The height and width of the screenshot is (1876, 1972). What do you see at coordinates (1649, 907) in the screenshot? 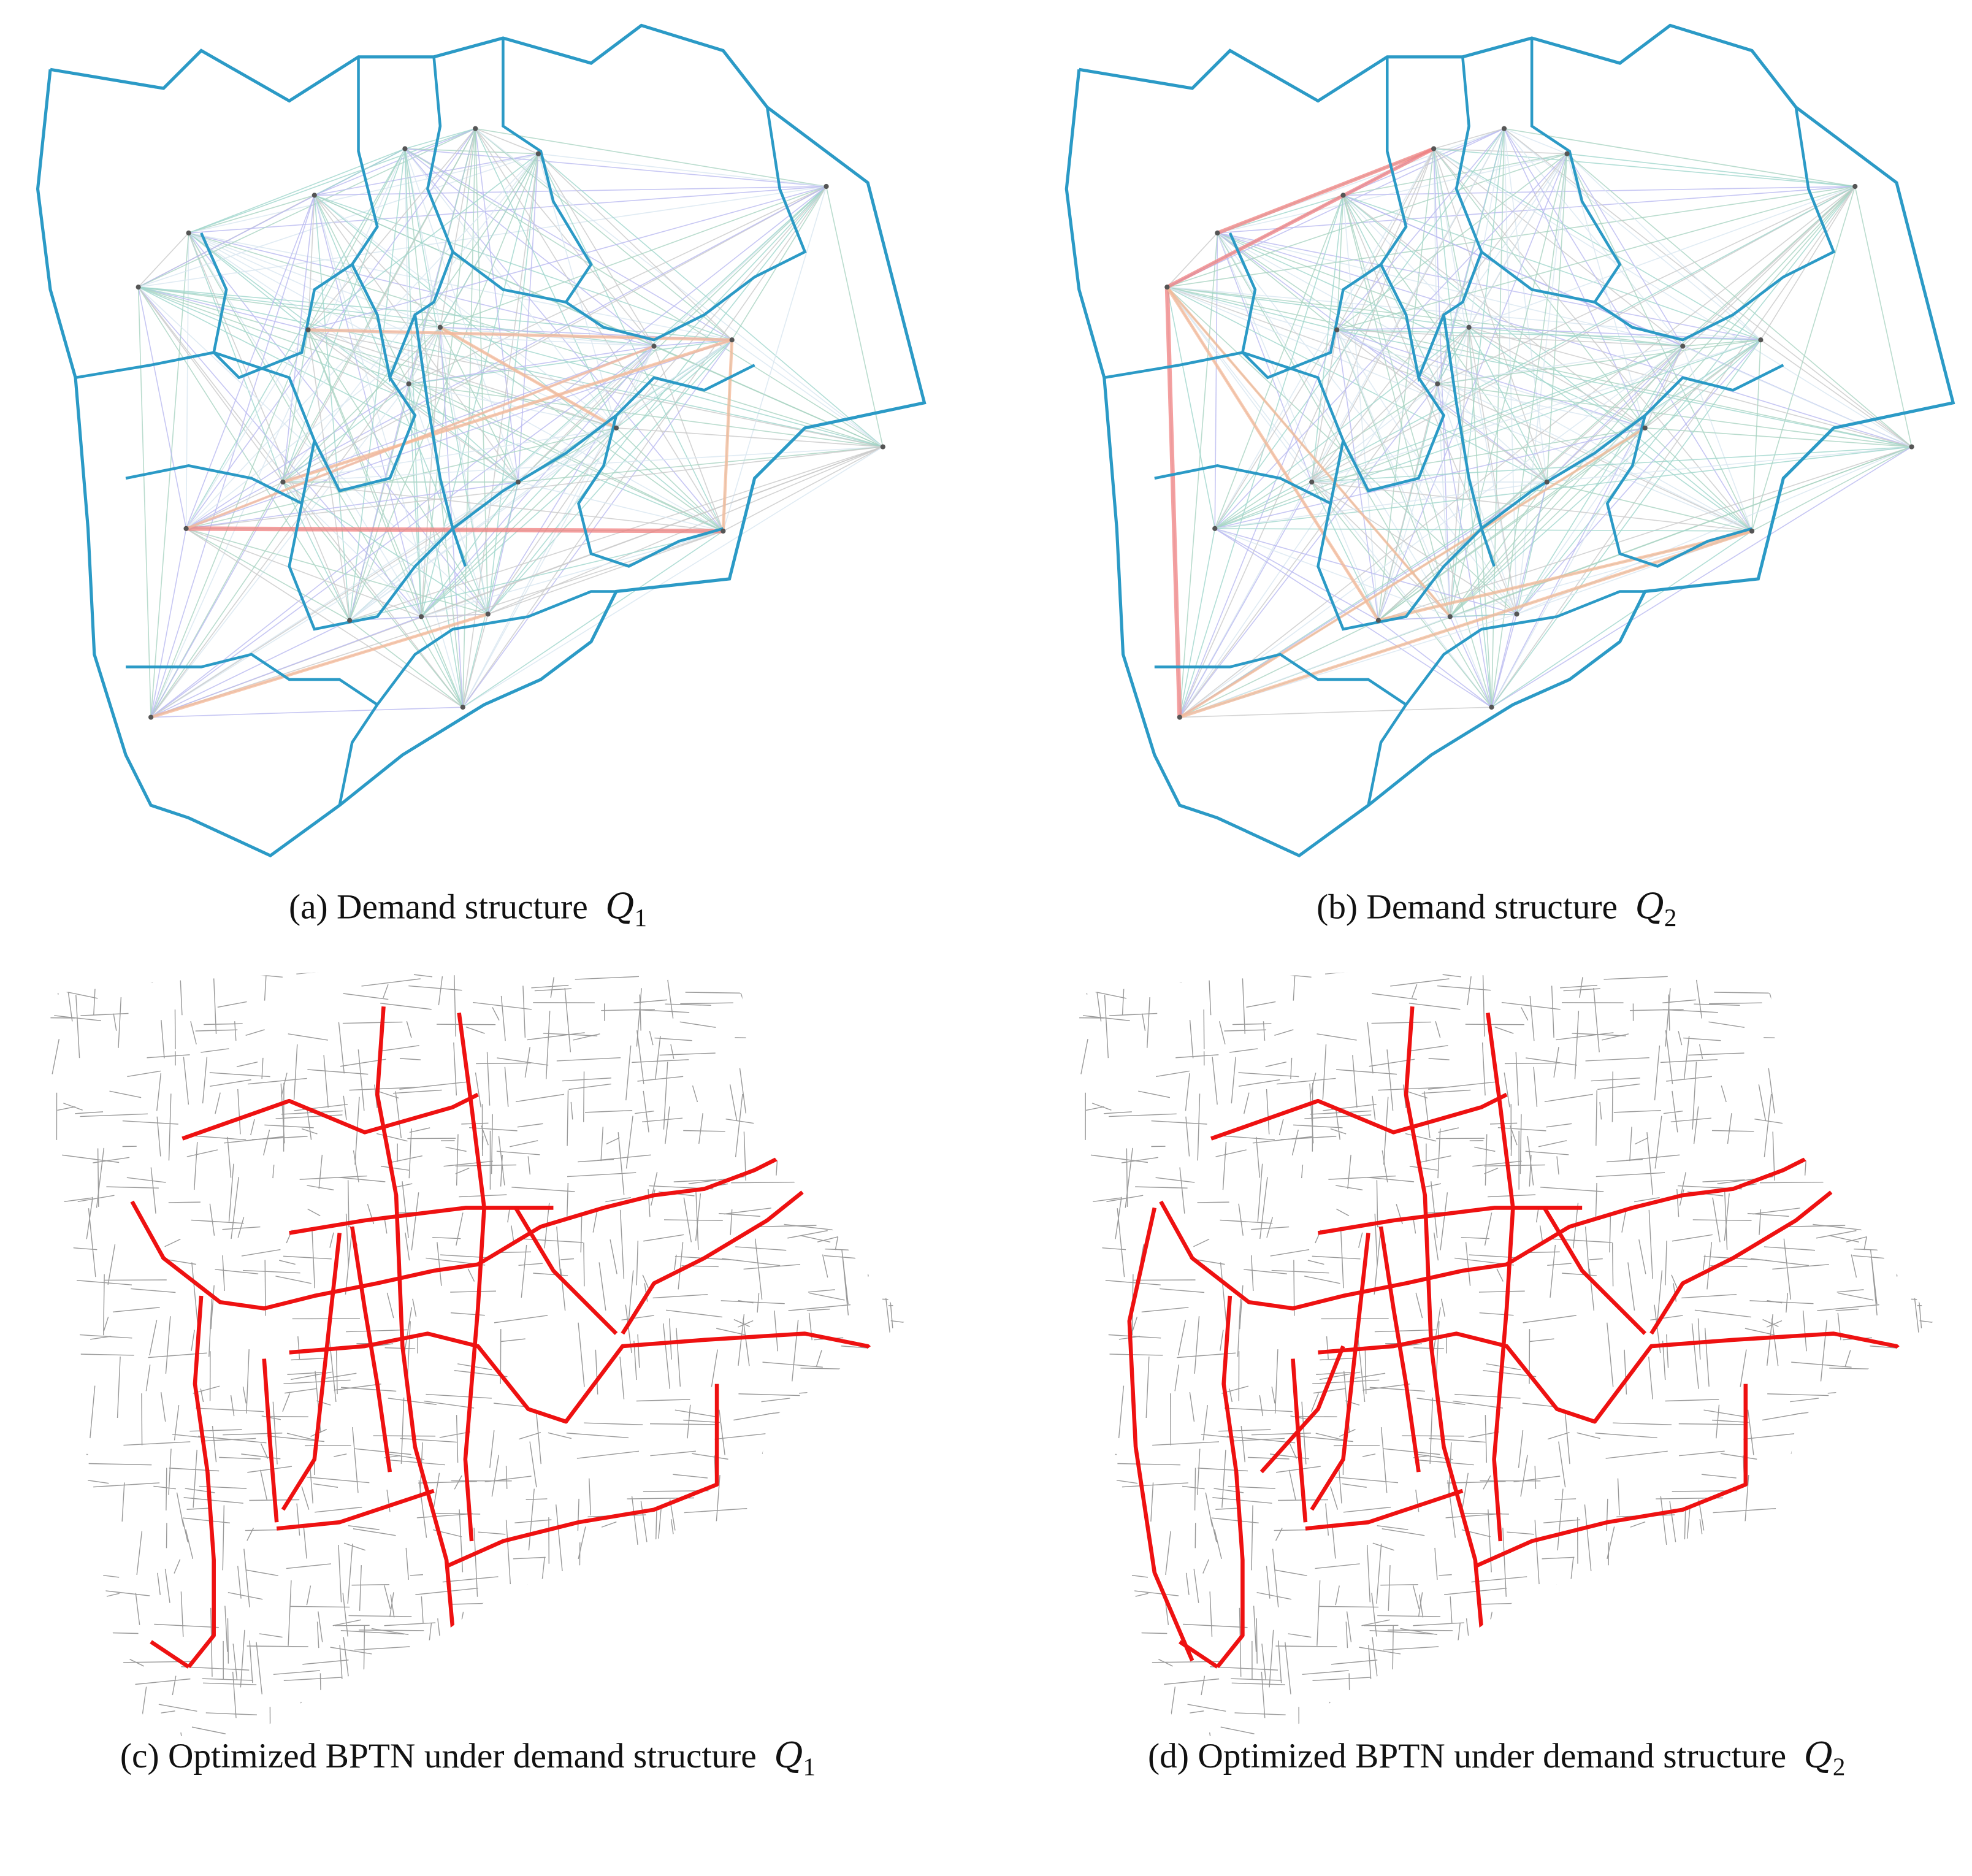
I see `symbol: Q` at bounding box center [1649, 907].